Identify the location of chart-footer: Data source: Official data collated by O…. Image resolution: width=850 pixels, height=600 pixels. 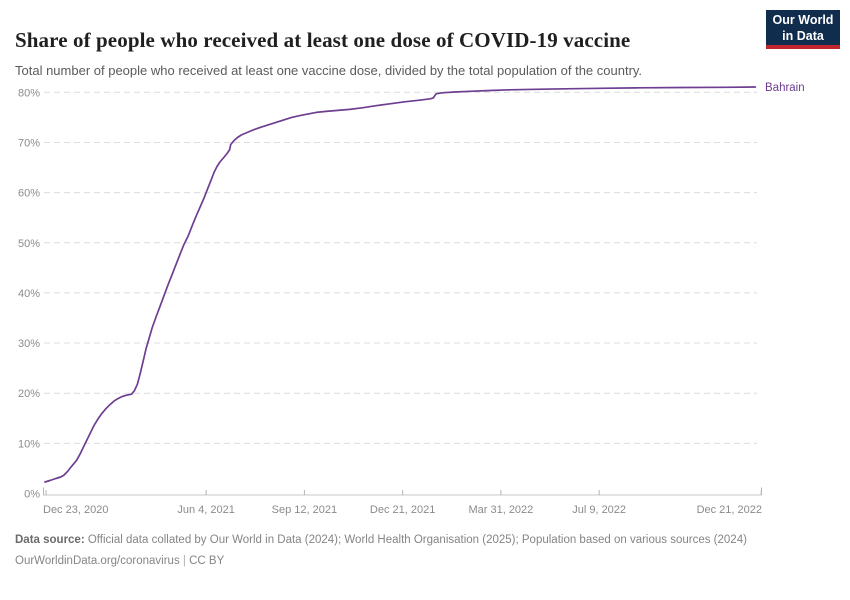
(404, 551).